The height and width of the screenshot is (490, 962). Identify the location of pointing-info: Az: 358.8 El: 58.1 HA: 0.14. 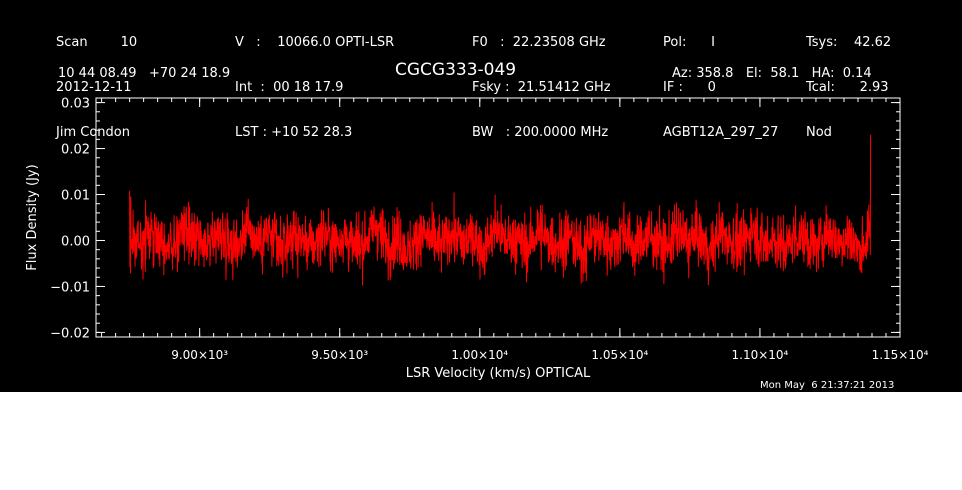
(772, 73).